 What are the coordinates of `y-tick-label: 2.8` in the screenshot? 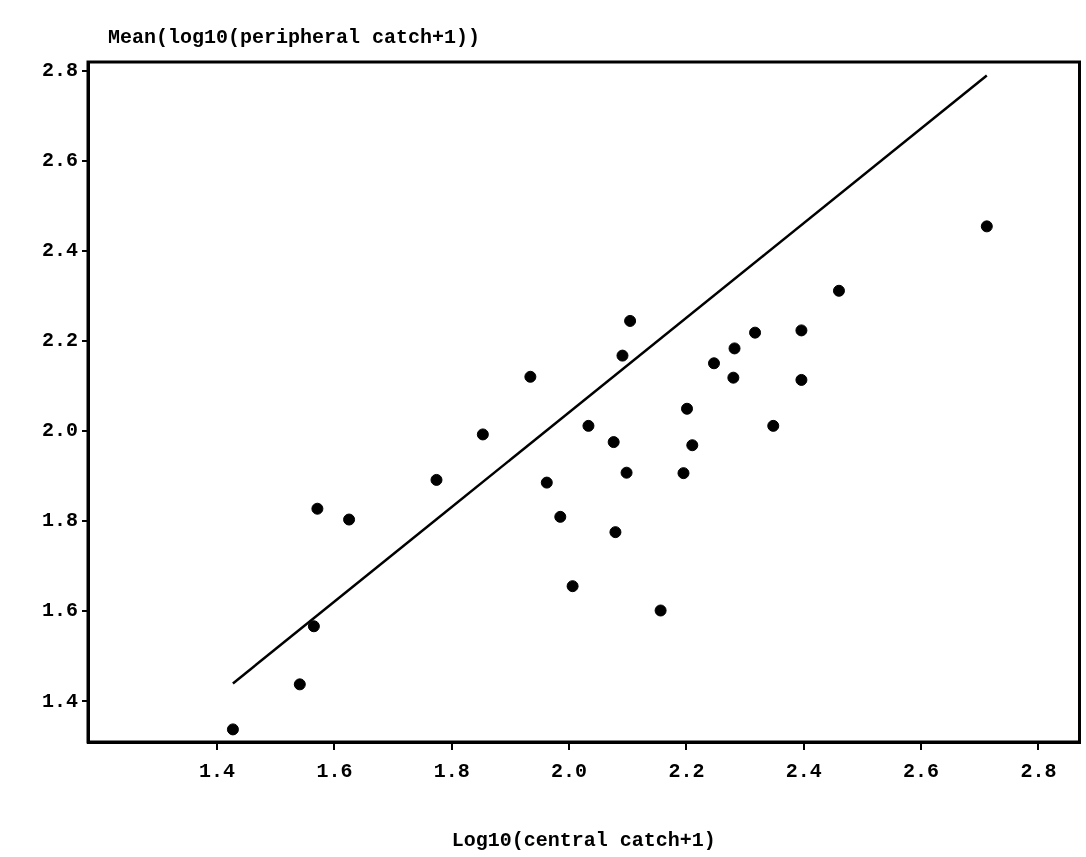 It's located at (59, 71).